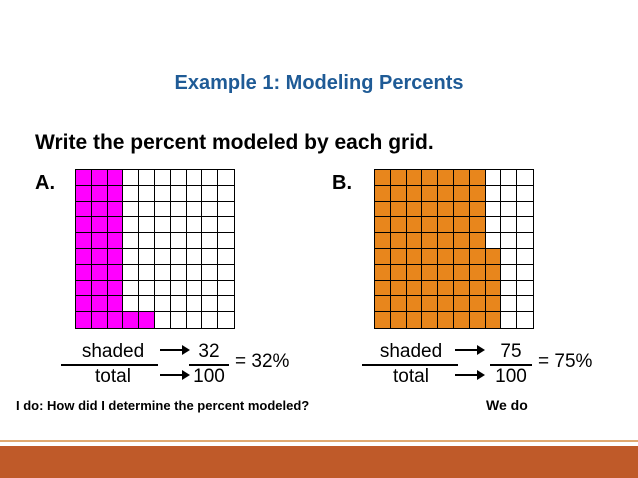 This screenshot has width=638, height=478. What do you see at coordinates (175, 375) in the screenshot?
I see `arrow-a-bottom-icon` at bounding box center [175, 375].